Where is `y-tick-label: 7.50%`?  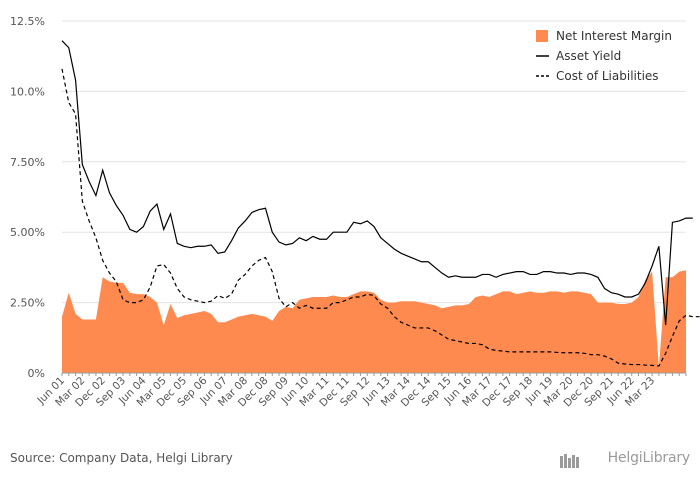 y-tick-label: 7.50% is located at coordinates (27, 162).